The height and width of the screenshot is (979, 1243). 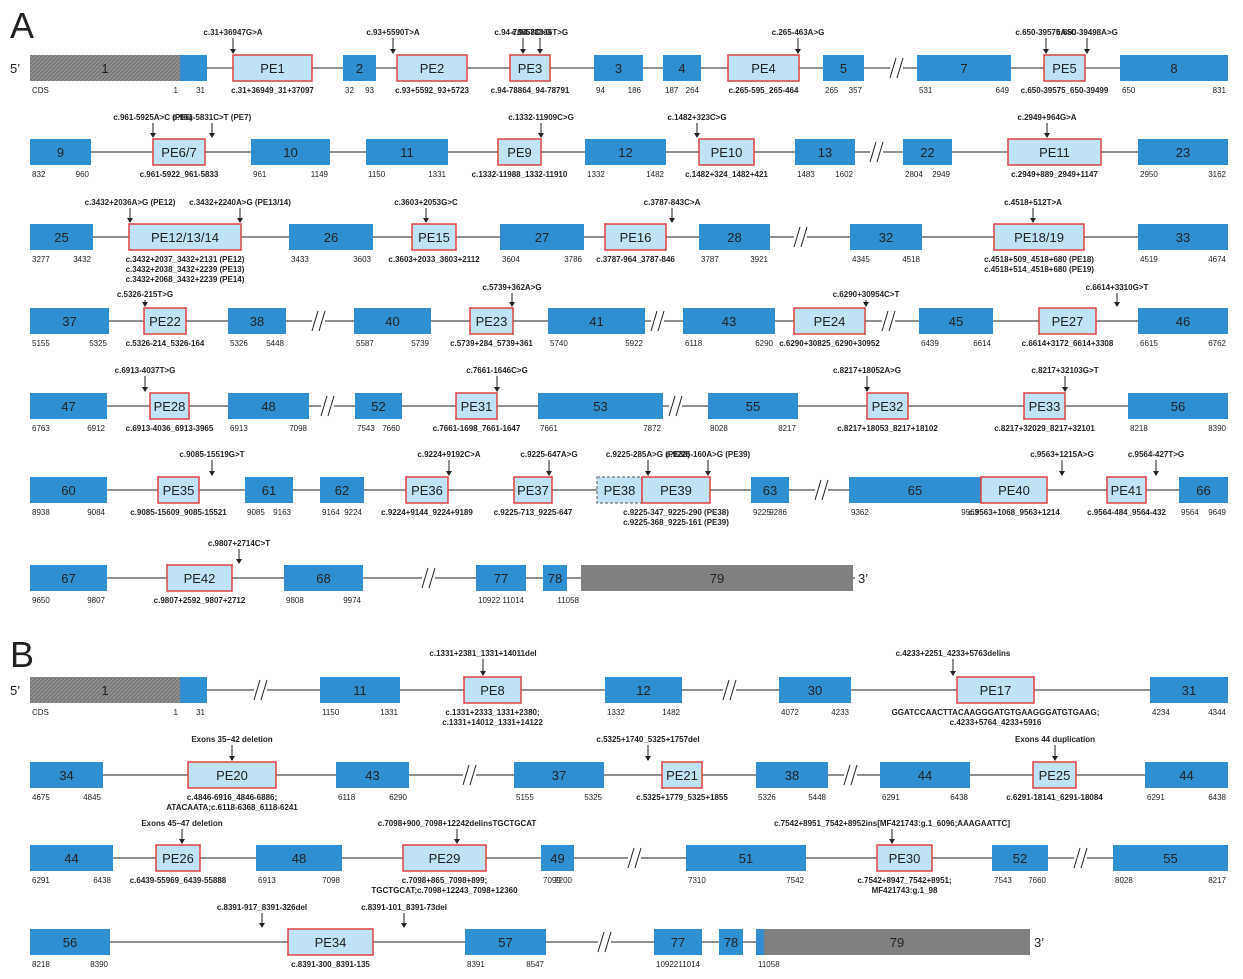 I want to click on utr-box, so click(x=897, y=942).